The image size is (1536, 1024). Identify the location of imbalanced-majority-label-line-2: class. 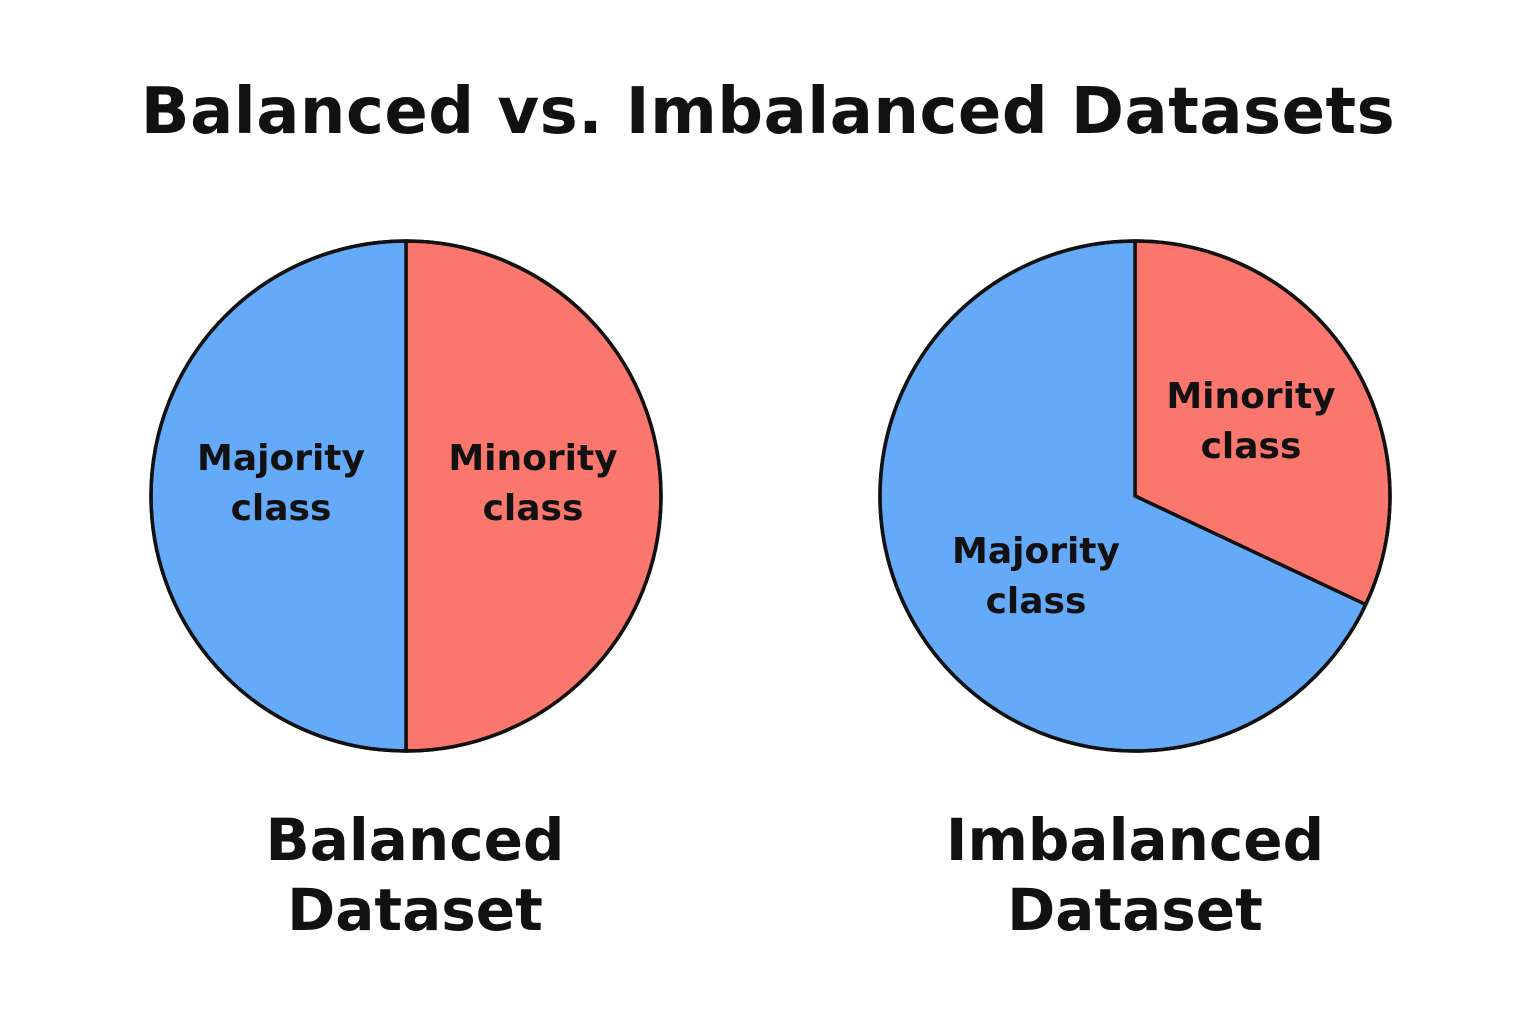
(1036, 601).